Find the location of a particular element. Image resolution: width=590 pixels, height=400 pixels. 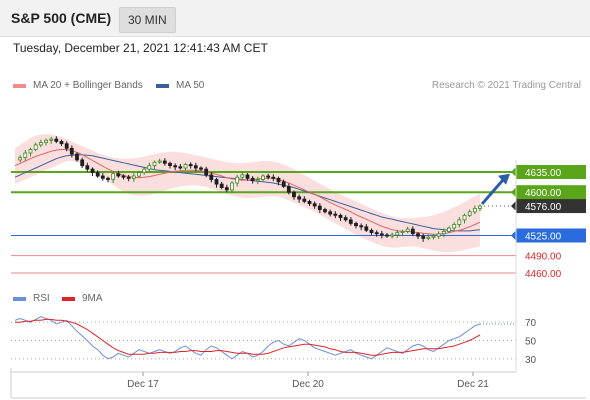

price-label-tip-4576.00 is located at coordinates (513, 206).